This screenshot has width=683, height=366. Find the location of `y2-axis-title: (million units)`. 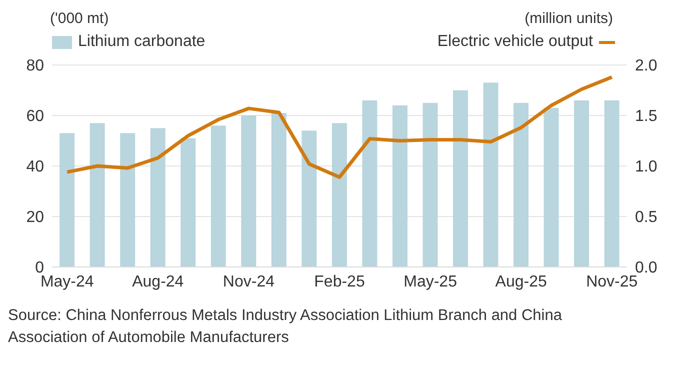

y2-axis-title: (million units) is located at coordinates (568, 18).